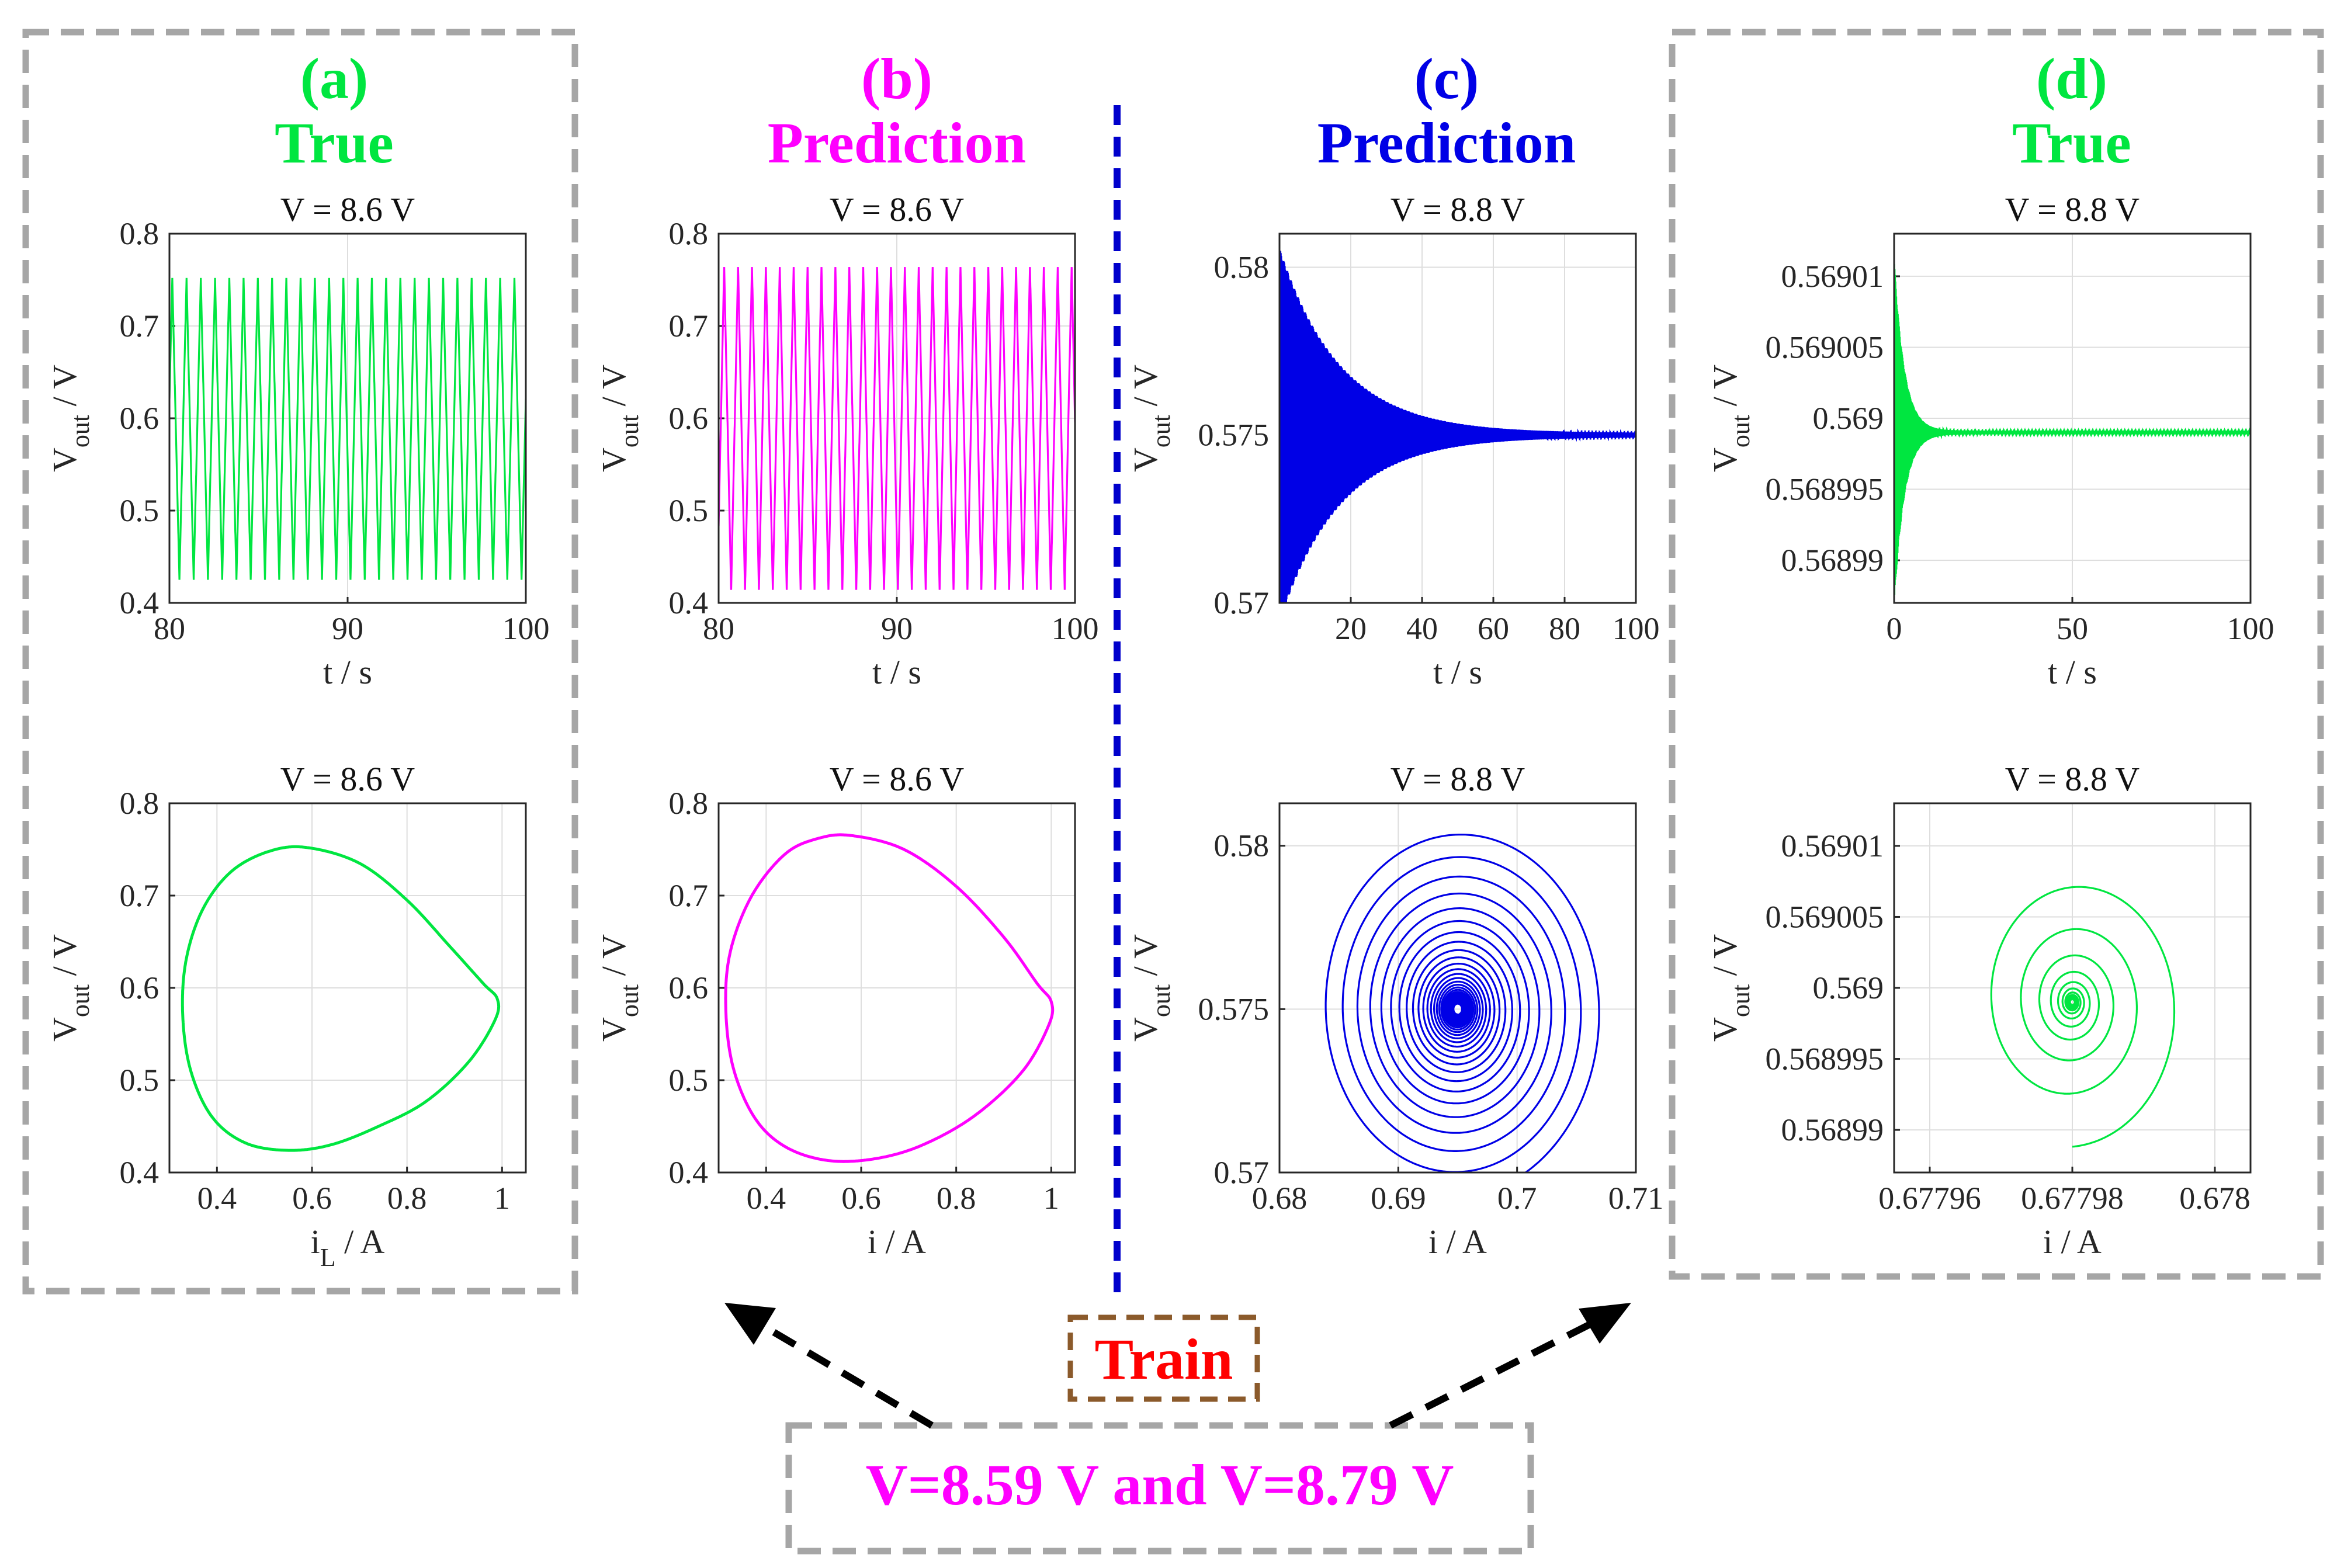  Describe the element at coordinates (1517, 1198) in the screenshot. I see `x-tick-label: 0.7` at that location.